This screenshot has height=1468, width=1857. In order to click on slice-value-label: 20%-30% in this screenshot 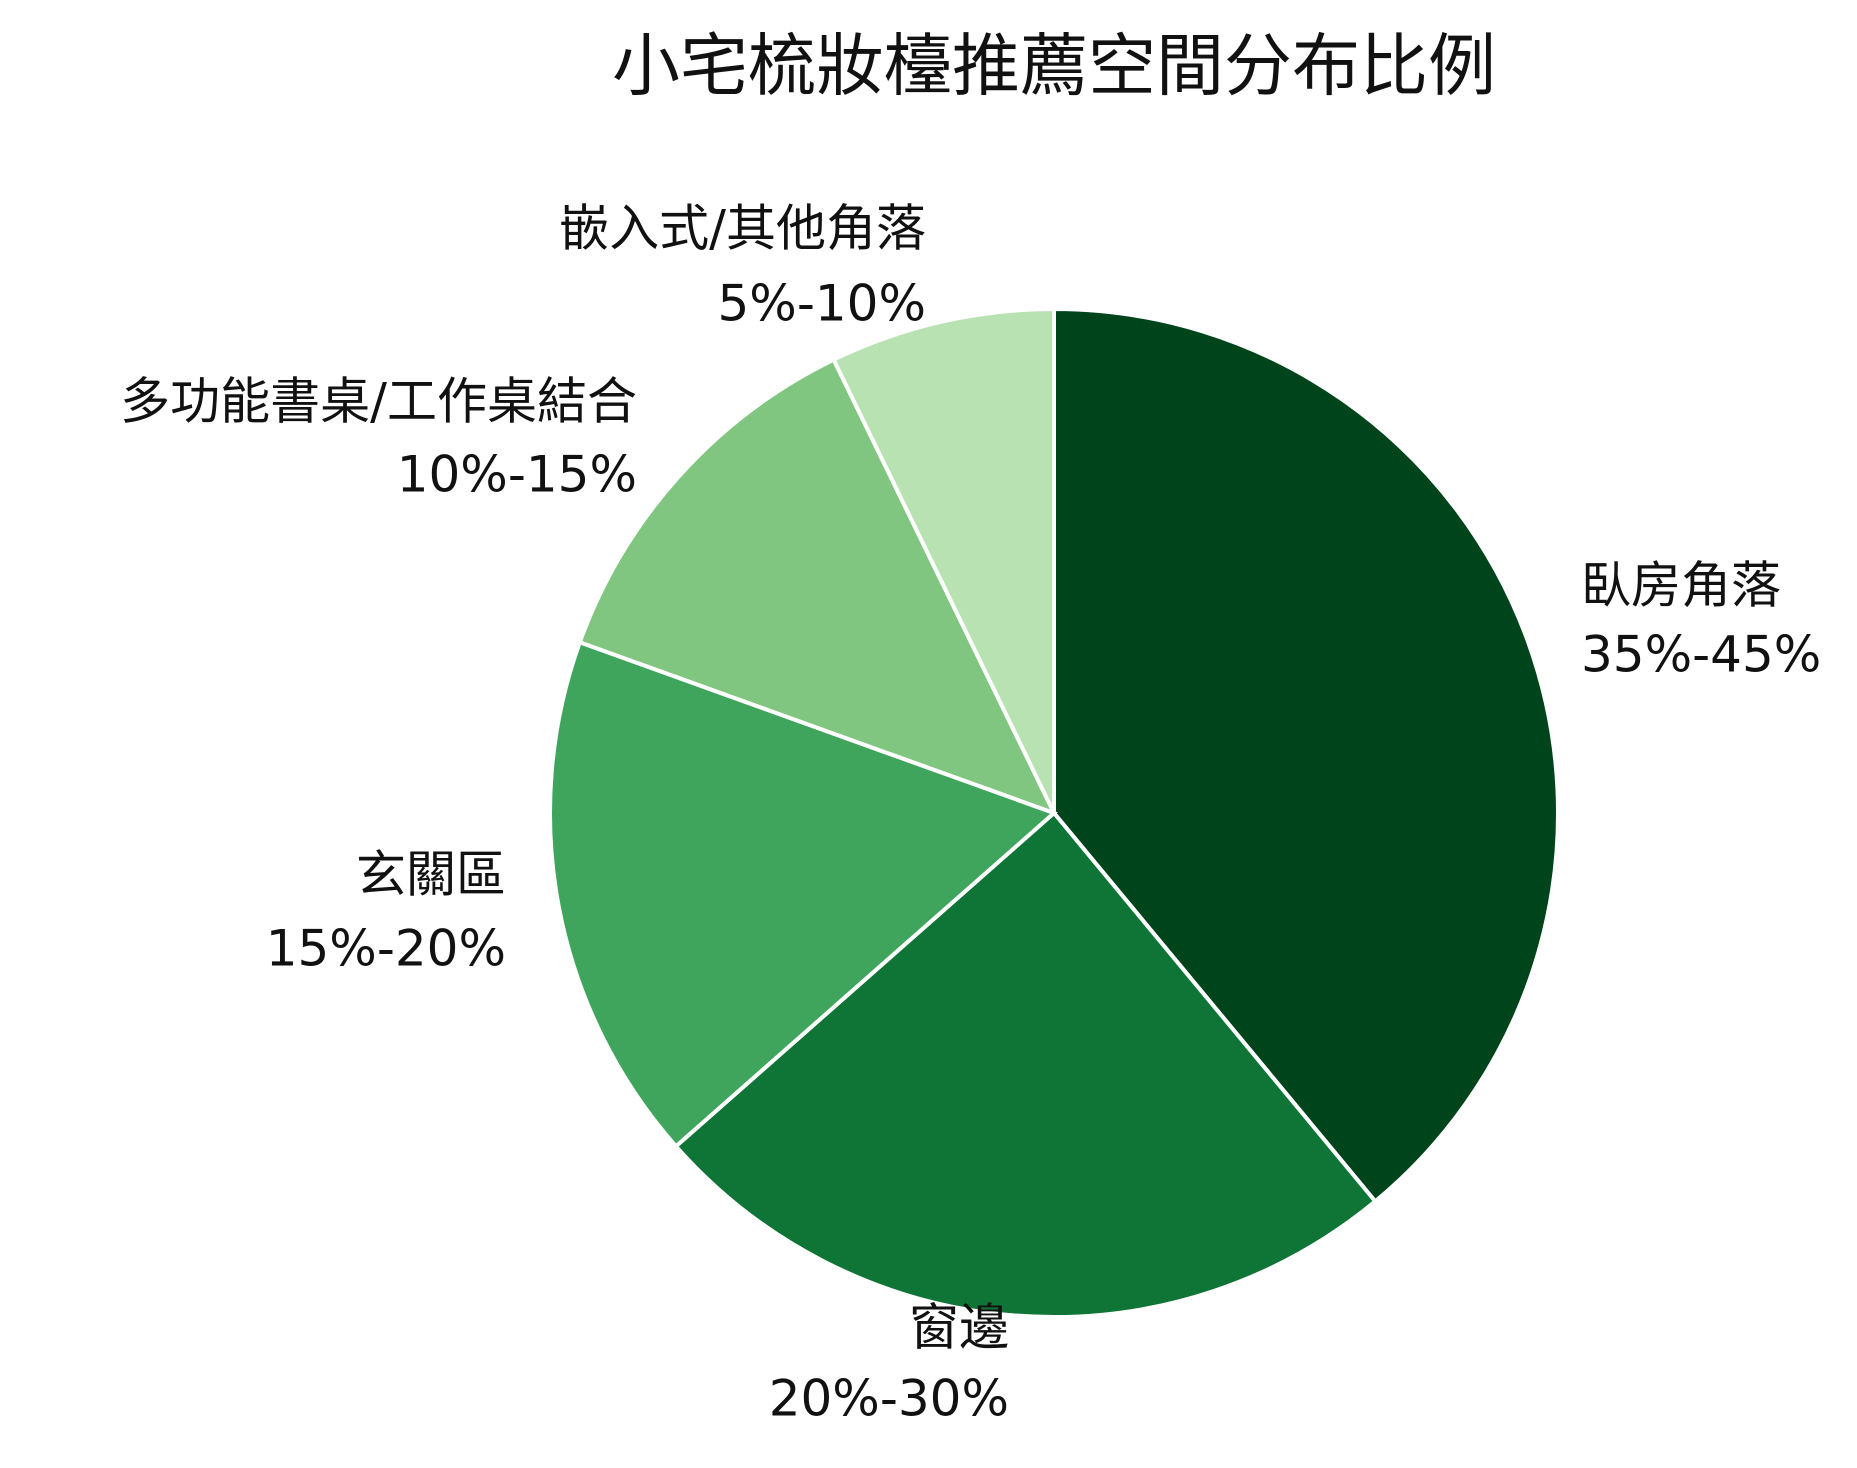, I will do `click(889, 1399)`.